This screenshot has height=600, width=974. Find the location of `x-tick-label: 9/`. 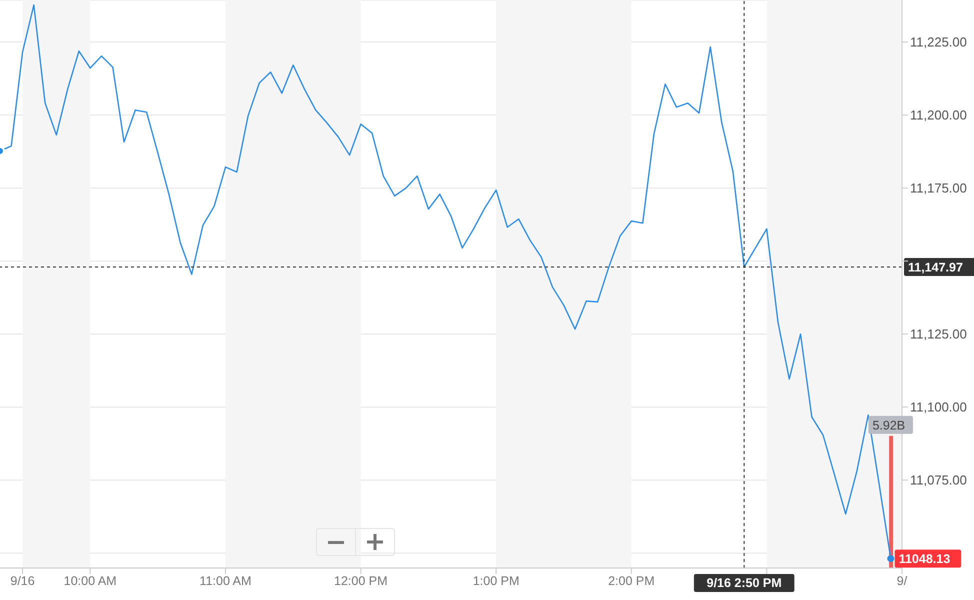

x-tick-label: 9/ is located at coordinates (902, 581).